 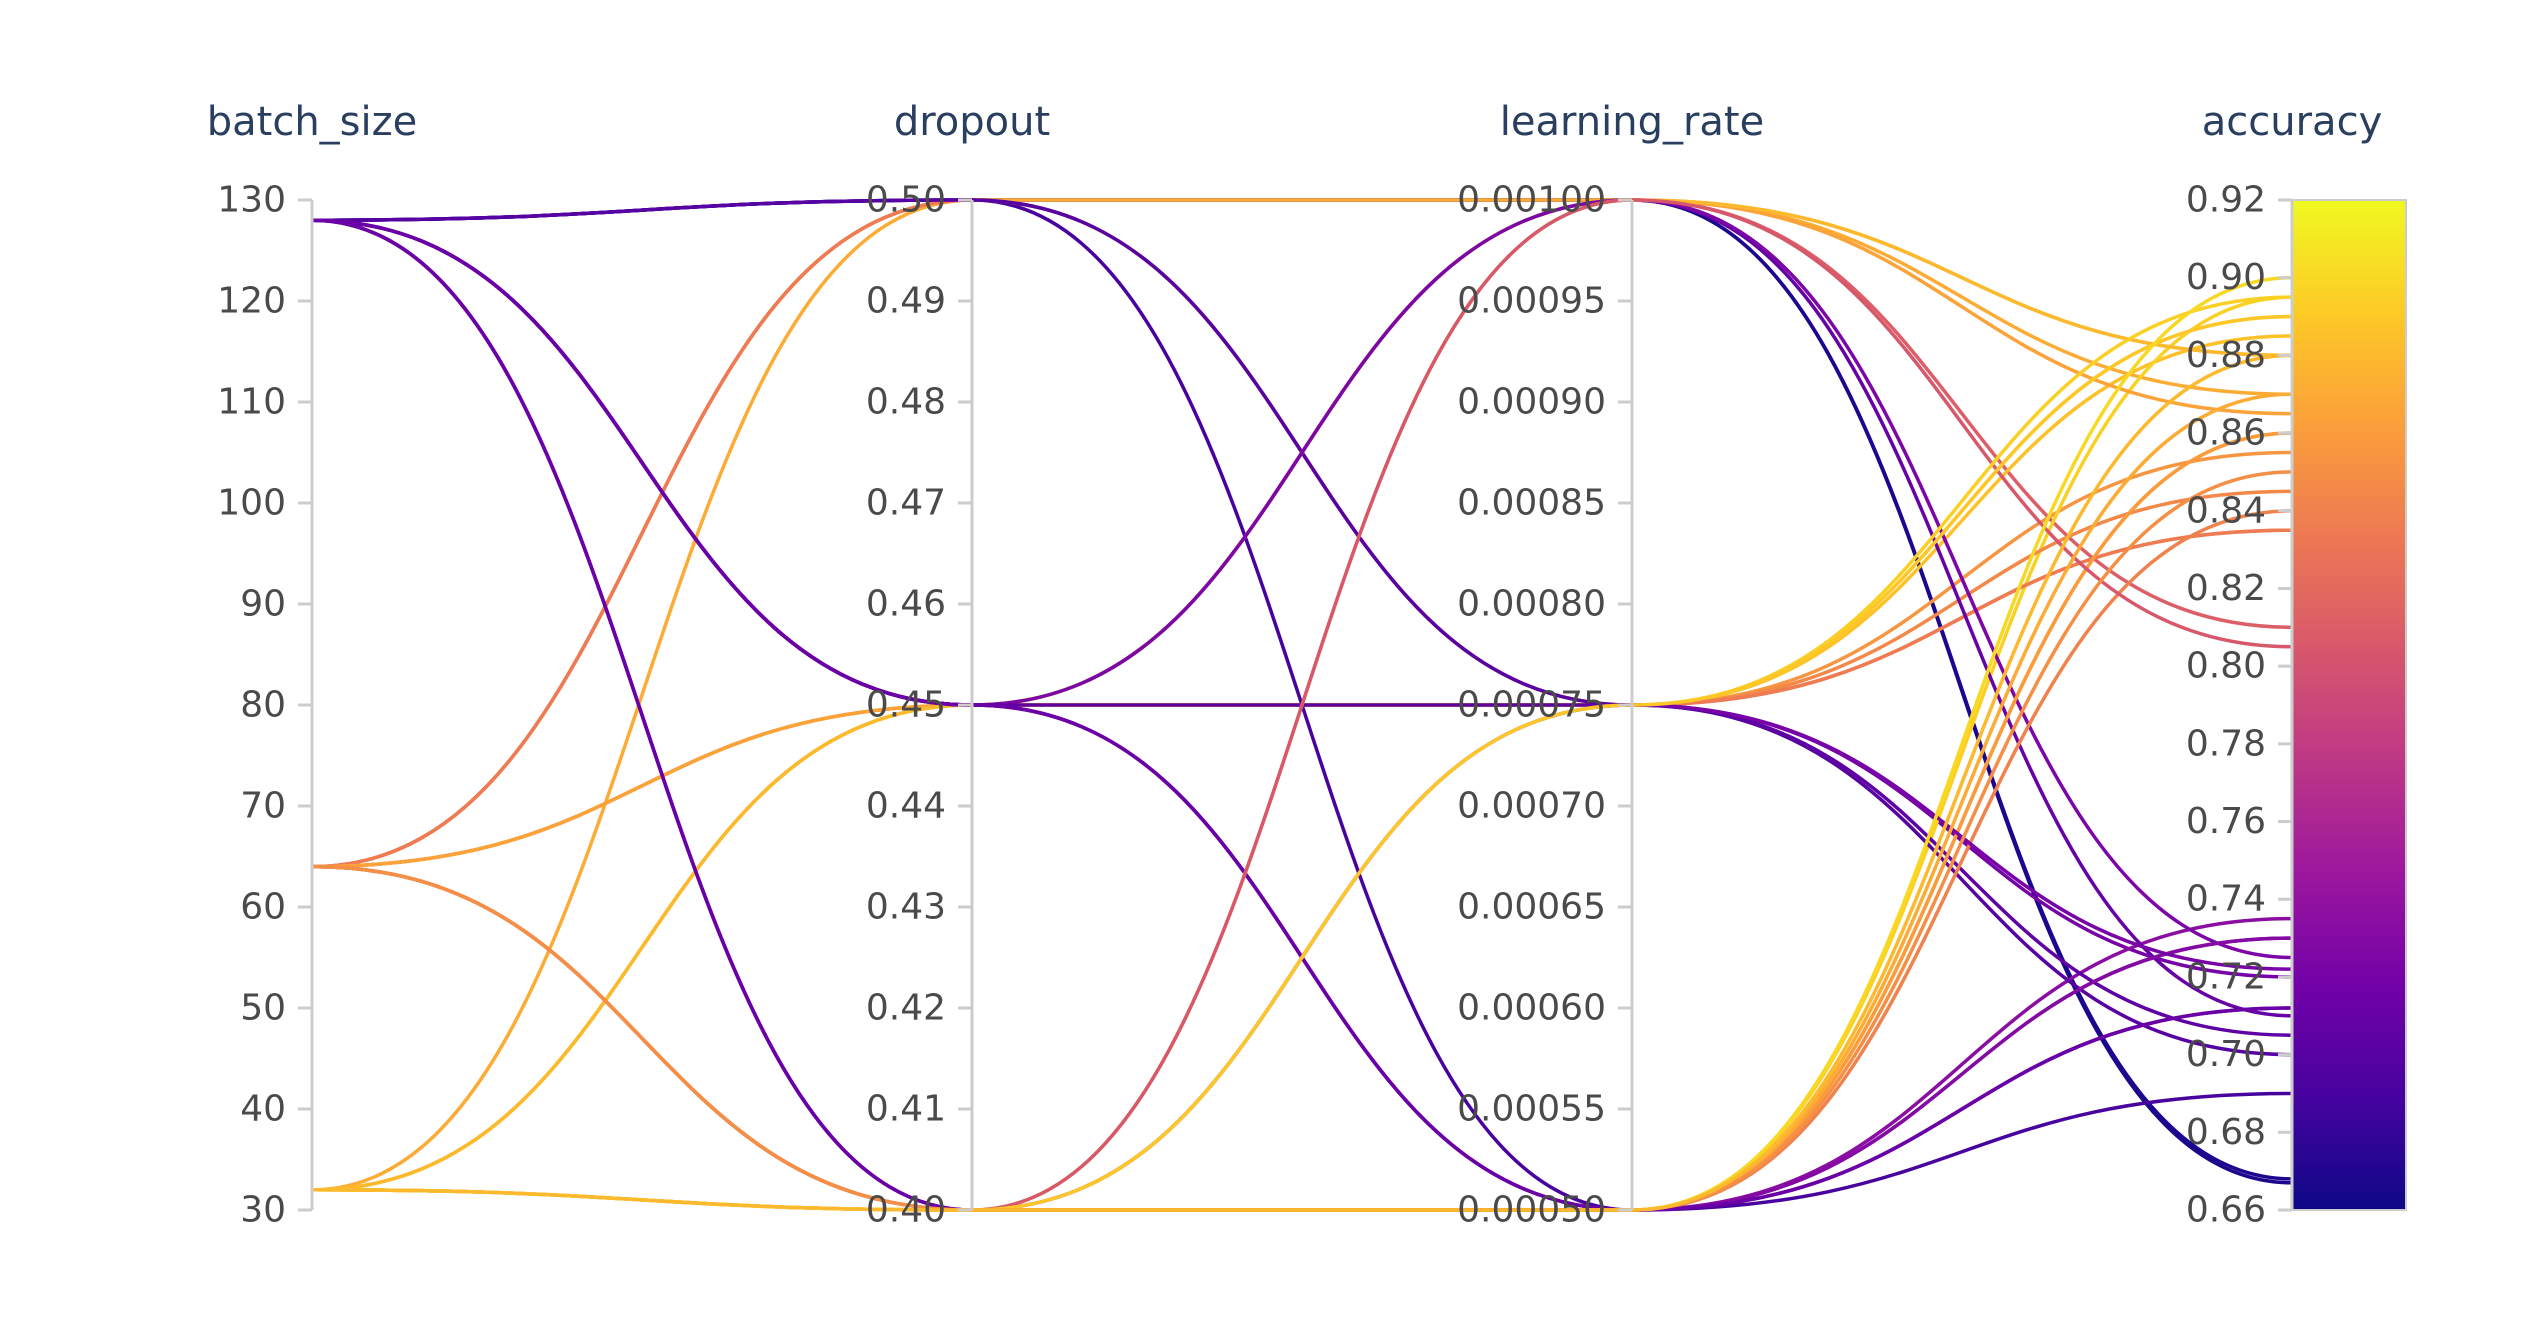 What do you see at coordinates (263, 1109) in the screenshot?
I see `tick-label-batch_size: 40` at bounding box center [263, 1109].